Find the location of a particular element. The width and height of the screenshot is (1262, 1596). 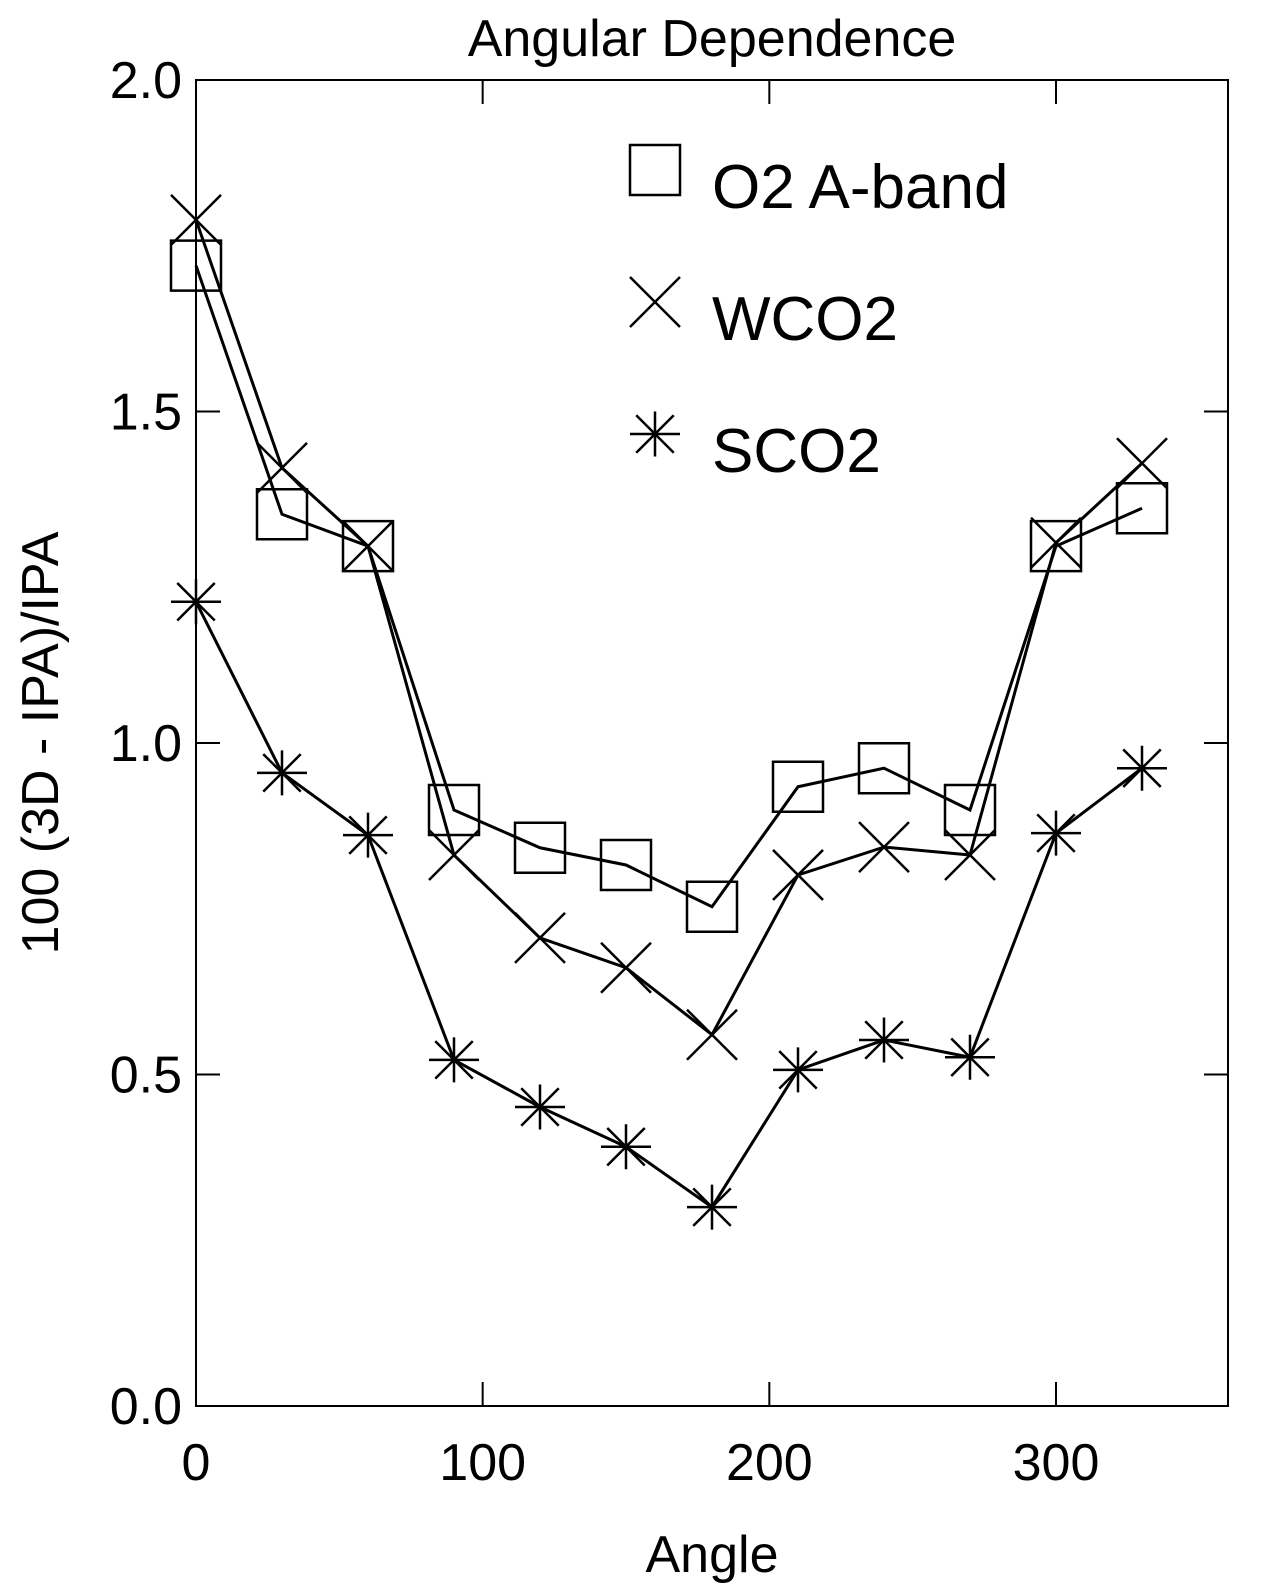

y-tick-label: 1.5 is located at coordinates (146, 413).